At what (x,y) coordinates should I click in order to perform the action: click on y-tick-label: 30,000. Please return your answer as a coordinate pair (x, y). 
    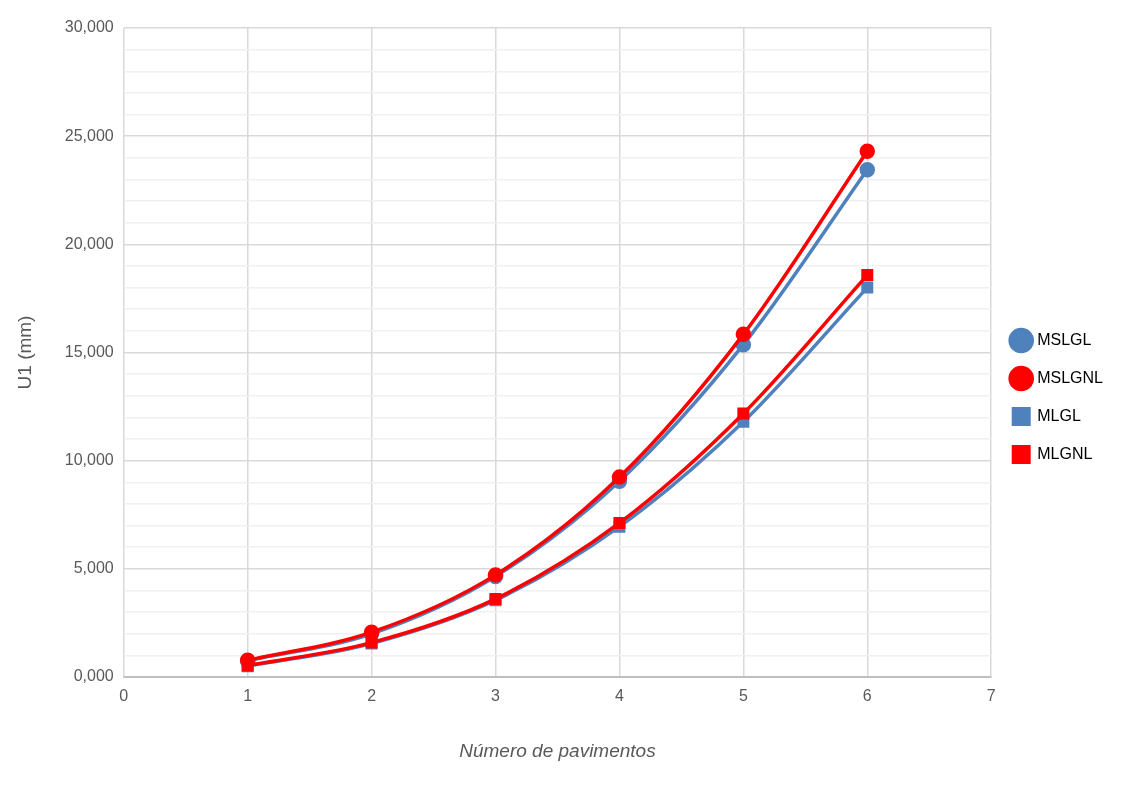
    Looking at the image, I should click on (89, 27).